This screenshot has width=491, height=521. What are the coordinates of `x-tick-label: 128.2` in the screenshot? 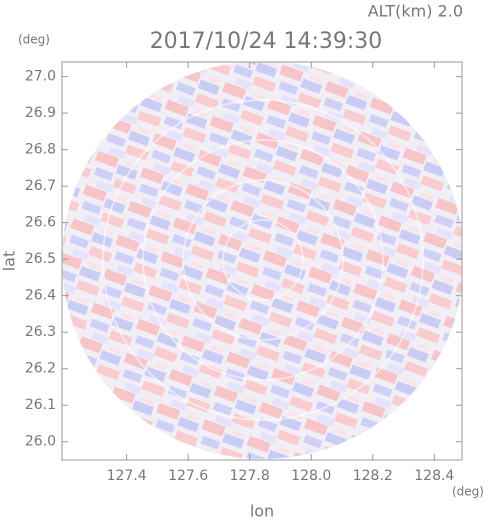 It's located at (373, 476).